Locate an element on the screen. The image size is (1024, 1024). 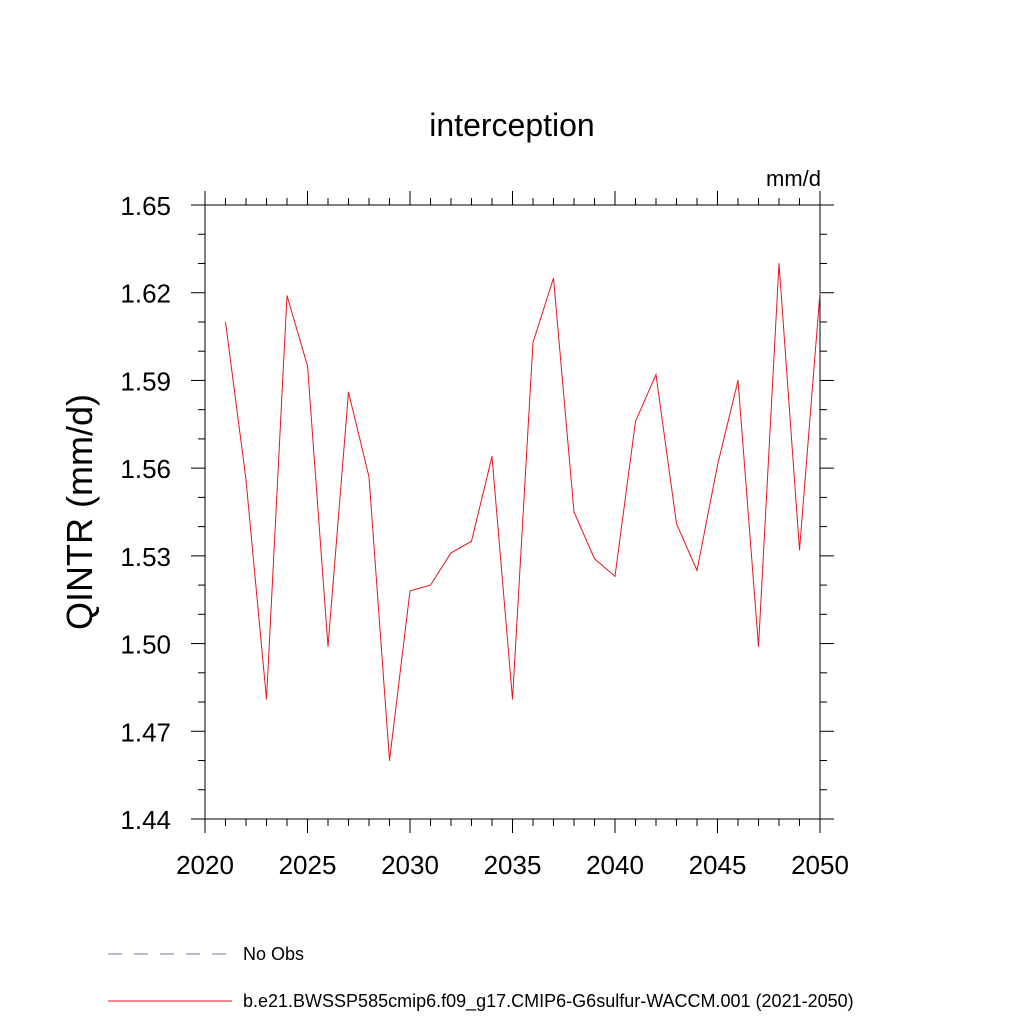
y-tick-labels: 1.44 1.47 1.50 1.53 1.56 1.59 1.62 1.65 is located at coordinates (145, 513).